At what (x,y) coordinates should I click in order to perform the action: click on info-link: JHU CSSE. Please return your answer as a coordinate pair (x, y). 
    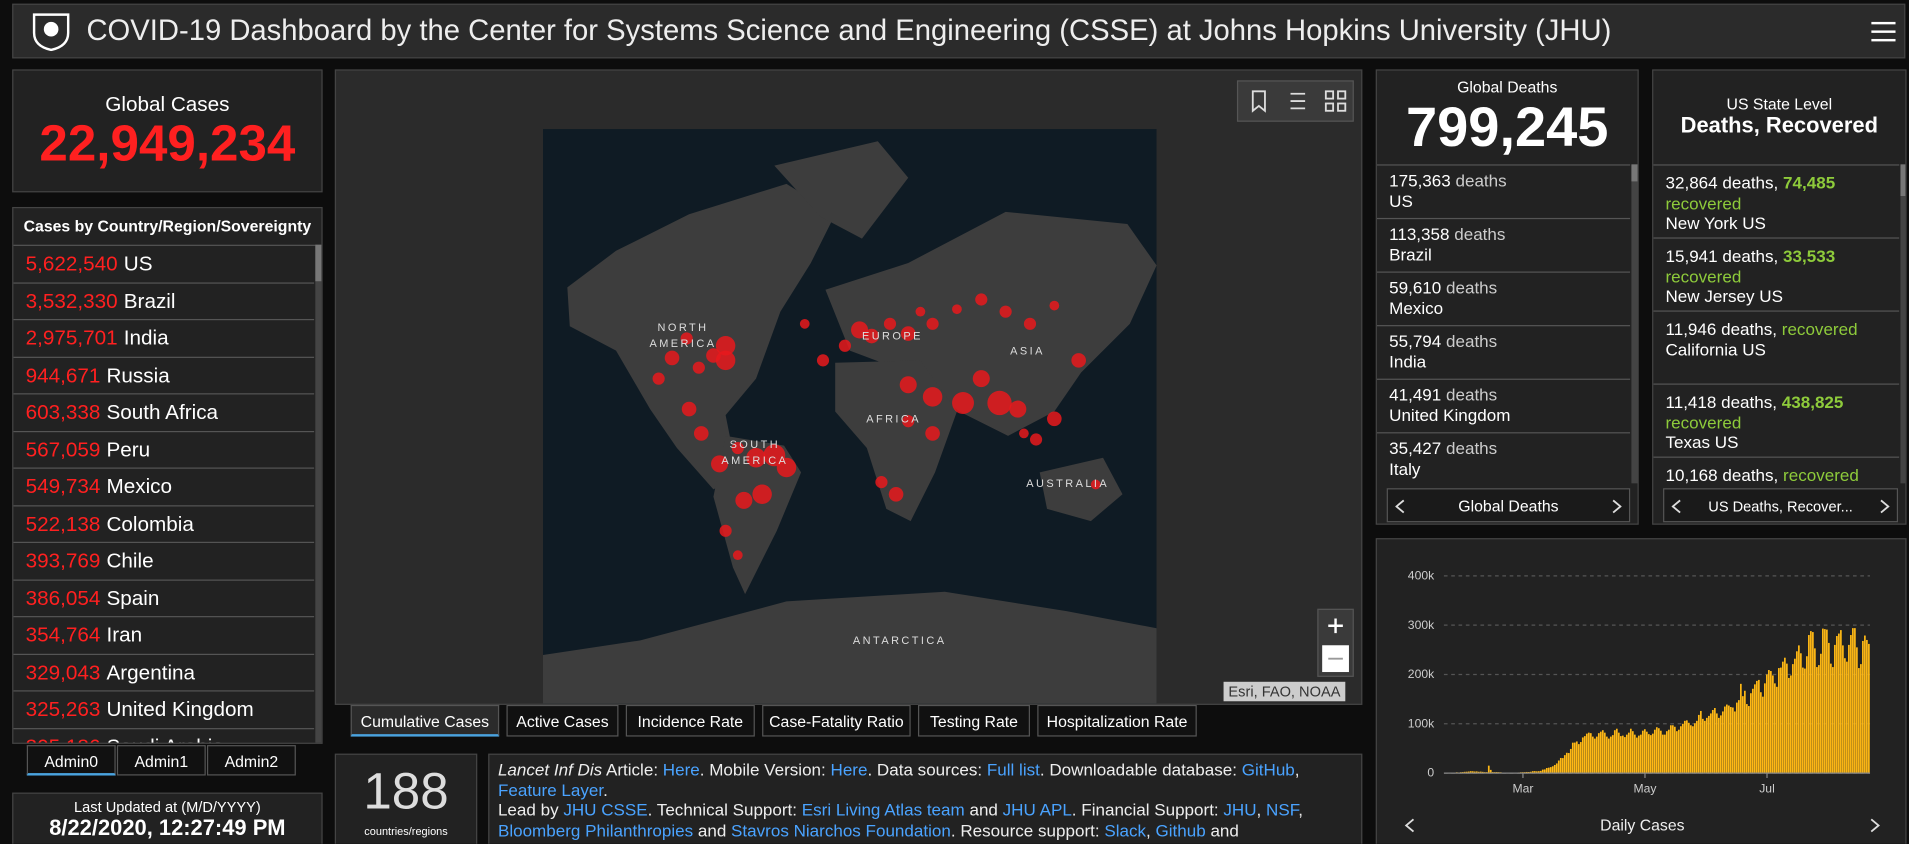
    Looking at the image, I should click on (605, 809).